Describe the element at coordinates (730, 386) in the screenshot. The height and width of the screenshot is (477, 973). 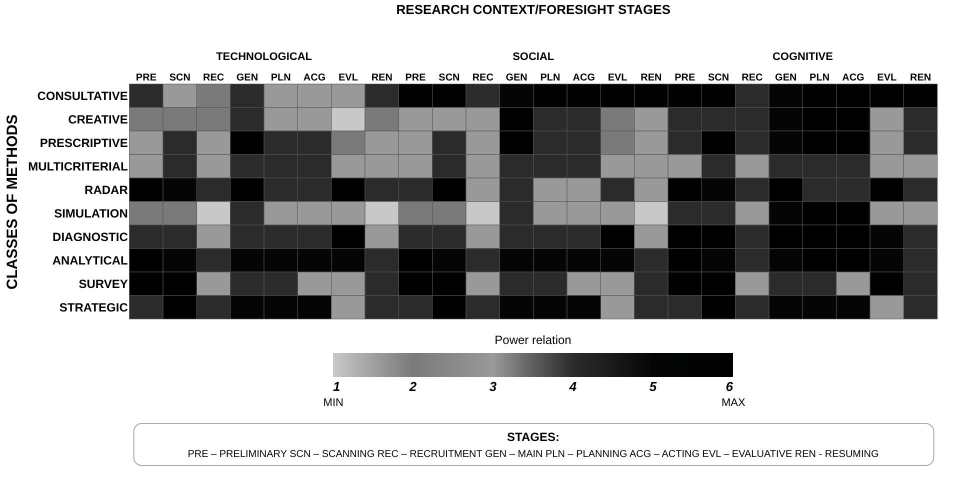
I see `color-bar-label: 6` at that location.